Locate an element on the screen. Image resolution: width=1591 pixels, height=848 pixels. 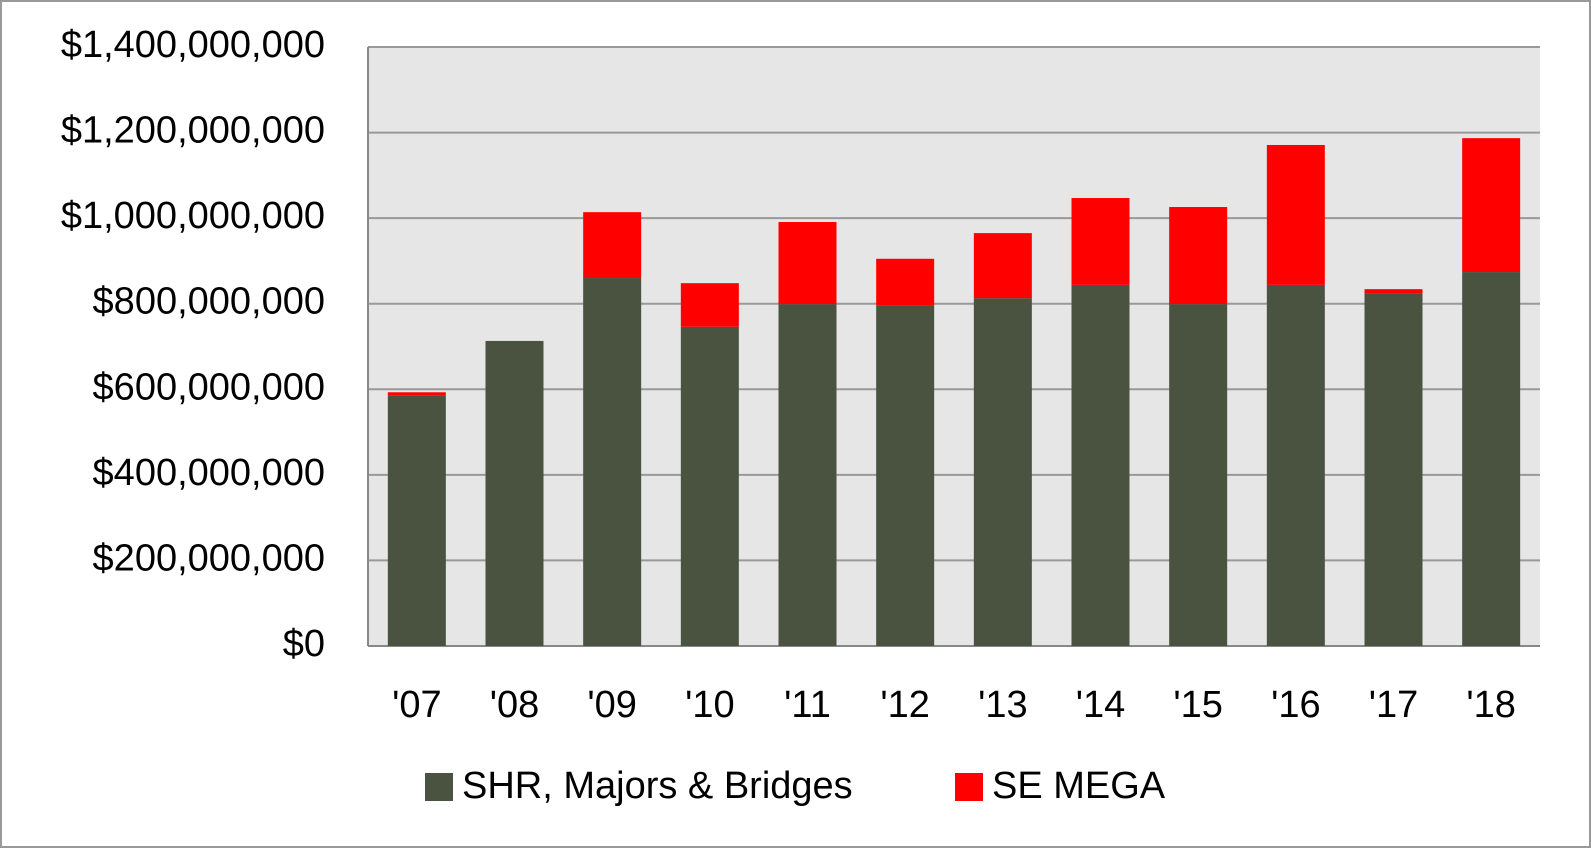
y-tick-label: $1,000,000,000 is located at coordinates (193, 216).